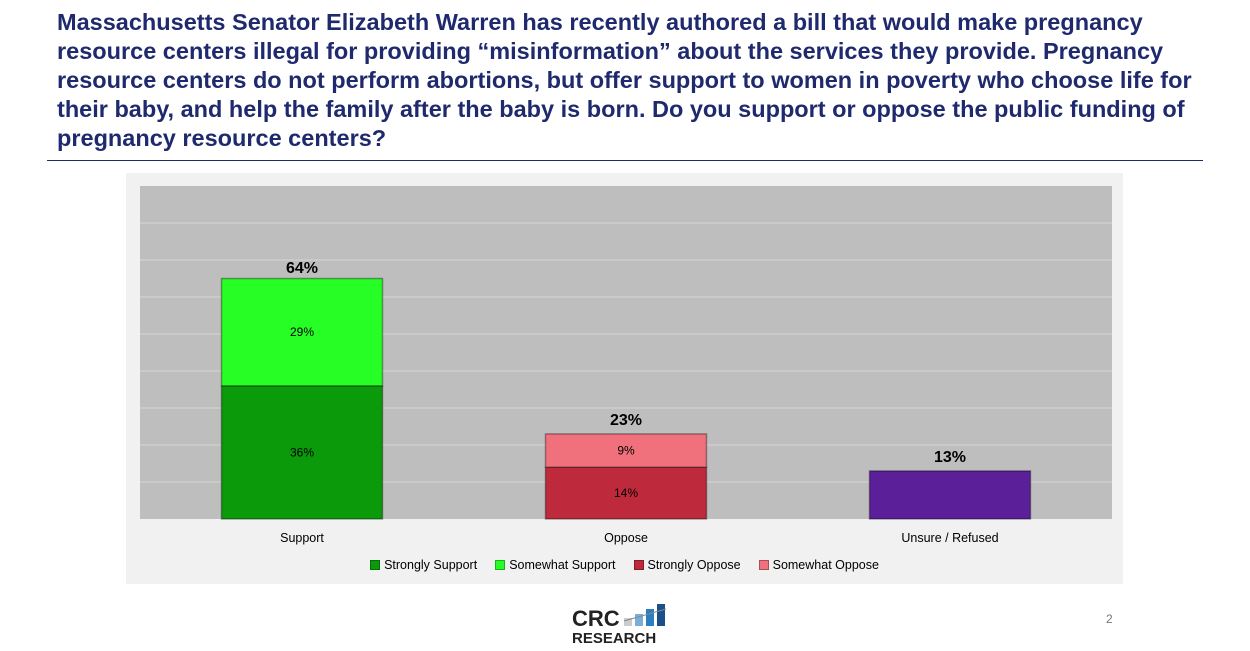 Image resolution: width=1250 pixels, height=651 pixels. I want to click on page-number: 2, so click(1109, 619).